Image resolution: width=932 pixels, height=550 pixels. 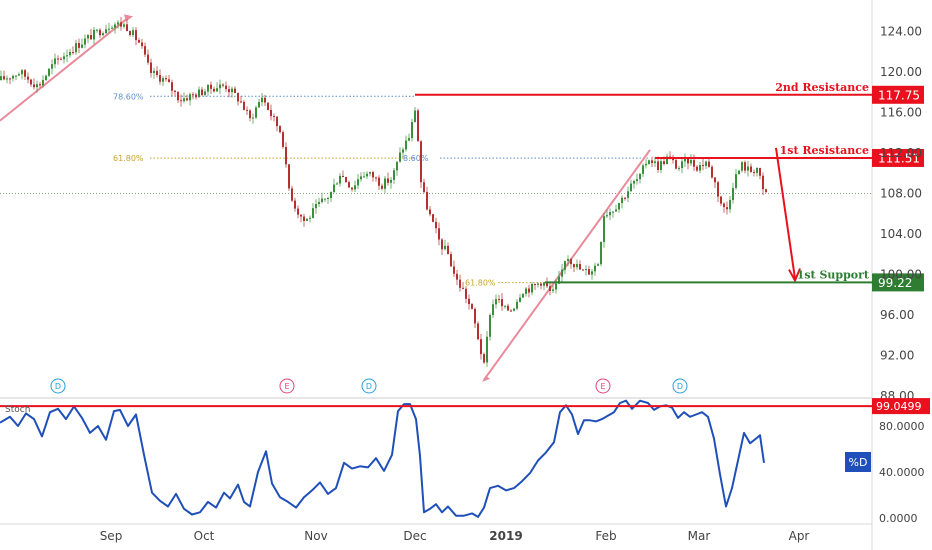 I want to click on time-axis: Sep Oct Nov Dec 2019 Feb Mar Apr, so click(x=455, y=536).